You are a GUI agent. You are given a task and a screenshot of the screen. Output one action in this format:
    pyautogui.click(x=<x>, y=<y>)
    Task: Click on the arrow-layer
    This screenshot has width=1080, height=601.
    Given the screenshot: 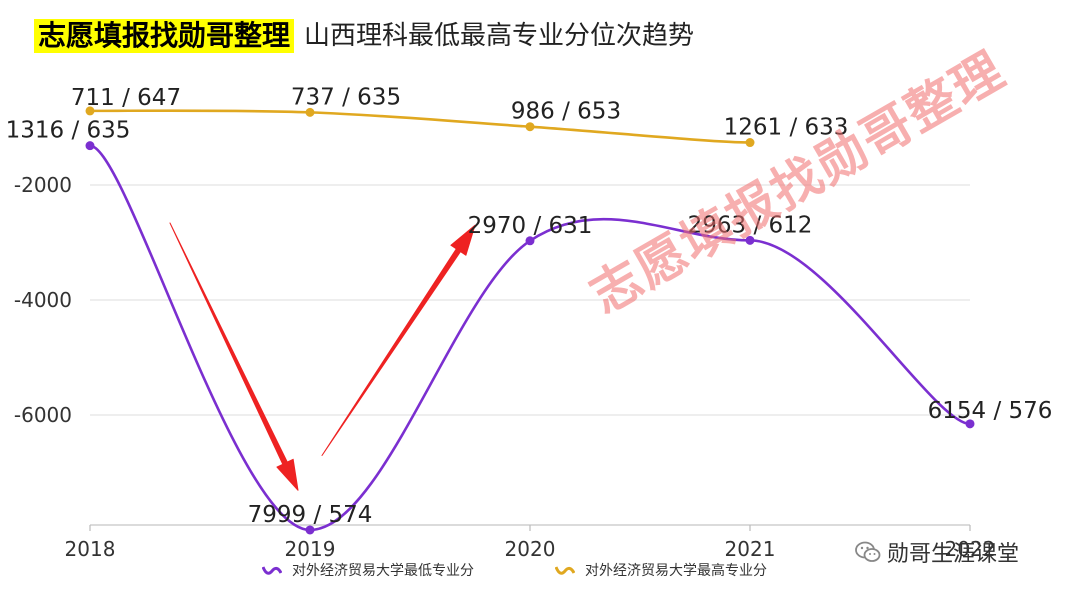 What is the action you would take?
    pyautogui.click(x=322, y=356)
    